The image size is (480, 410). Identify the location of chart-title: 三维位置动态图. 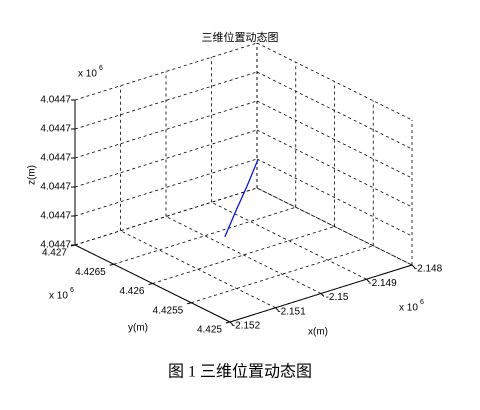
(240, 37).